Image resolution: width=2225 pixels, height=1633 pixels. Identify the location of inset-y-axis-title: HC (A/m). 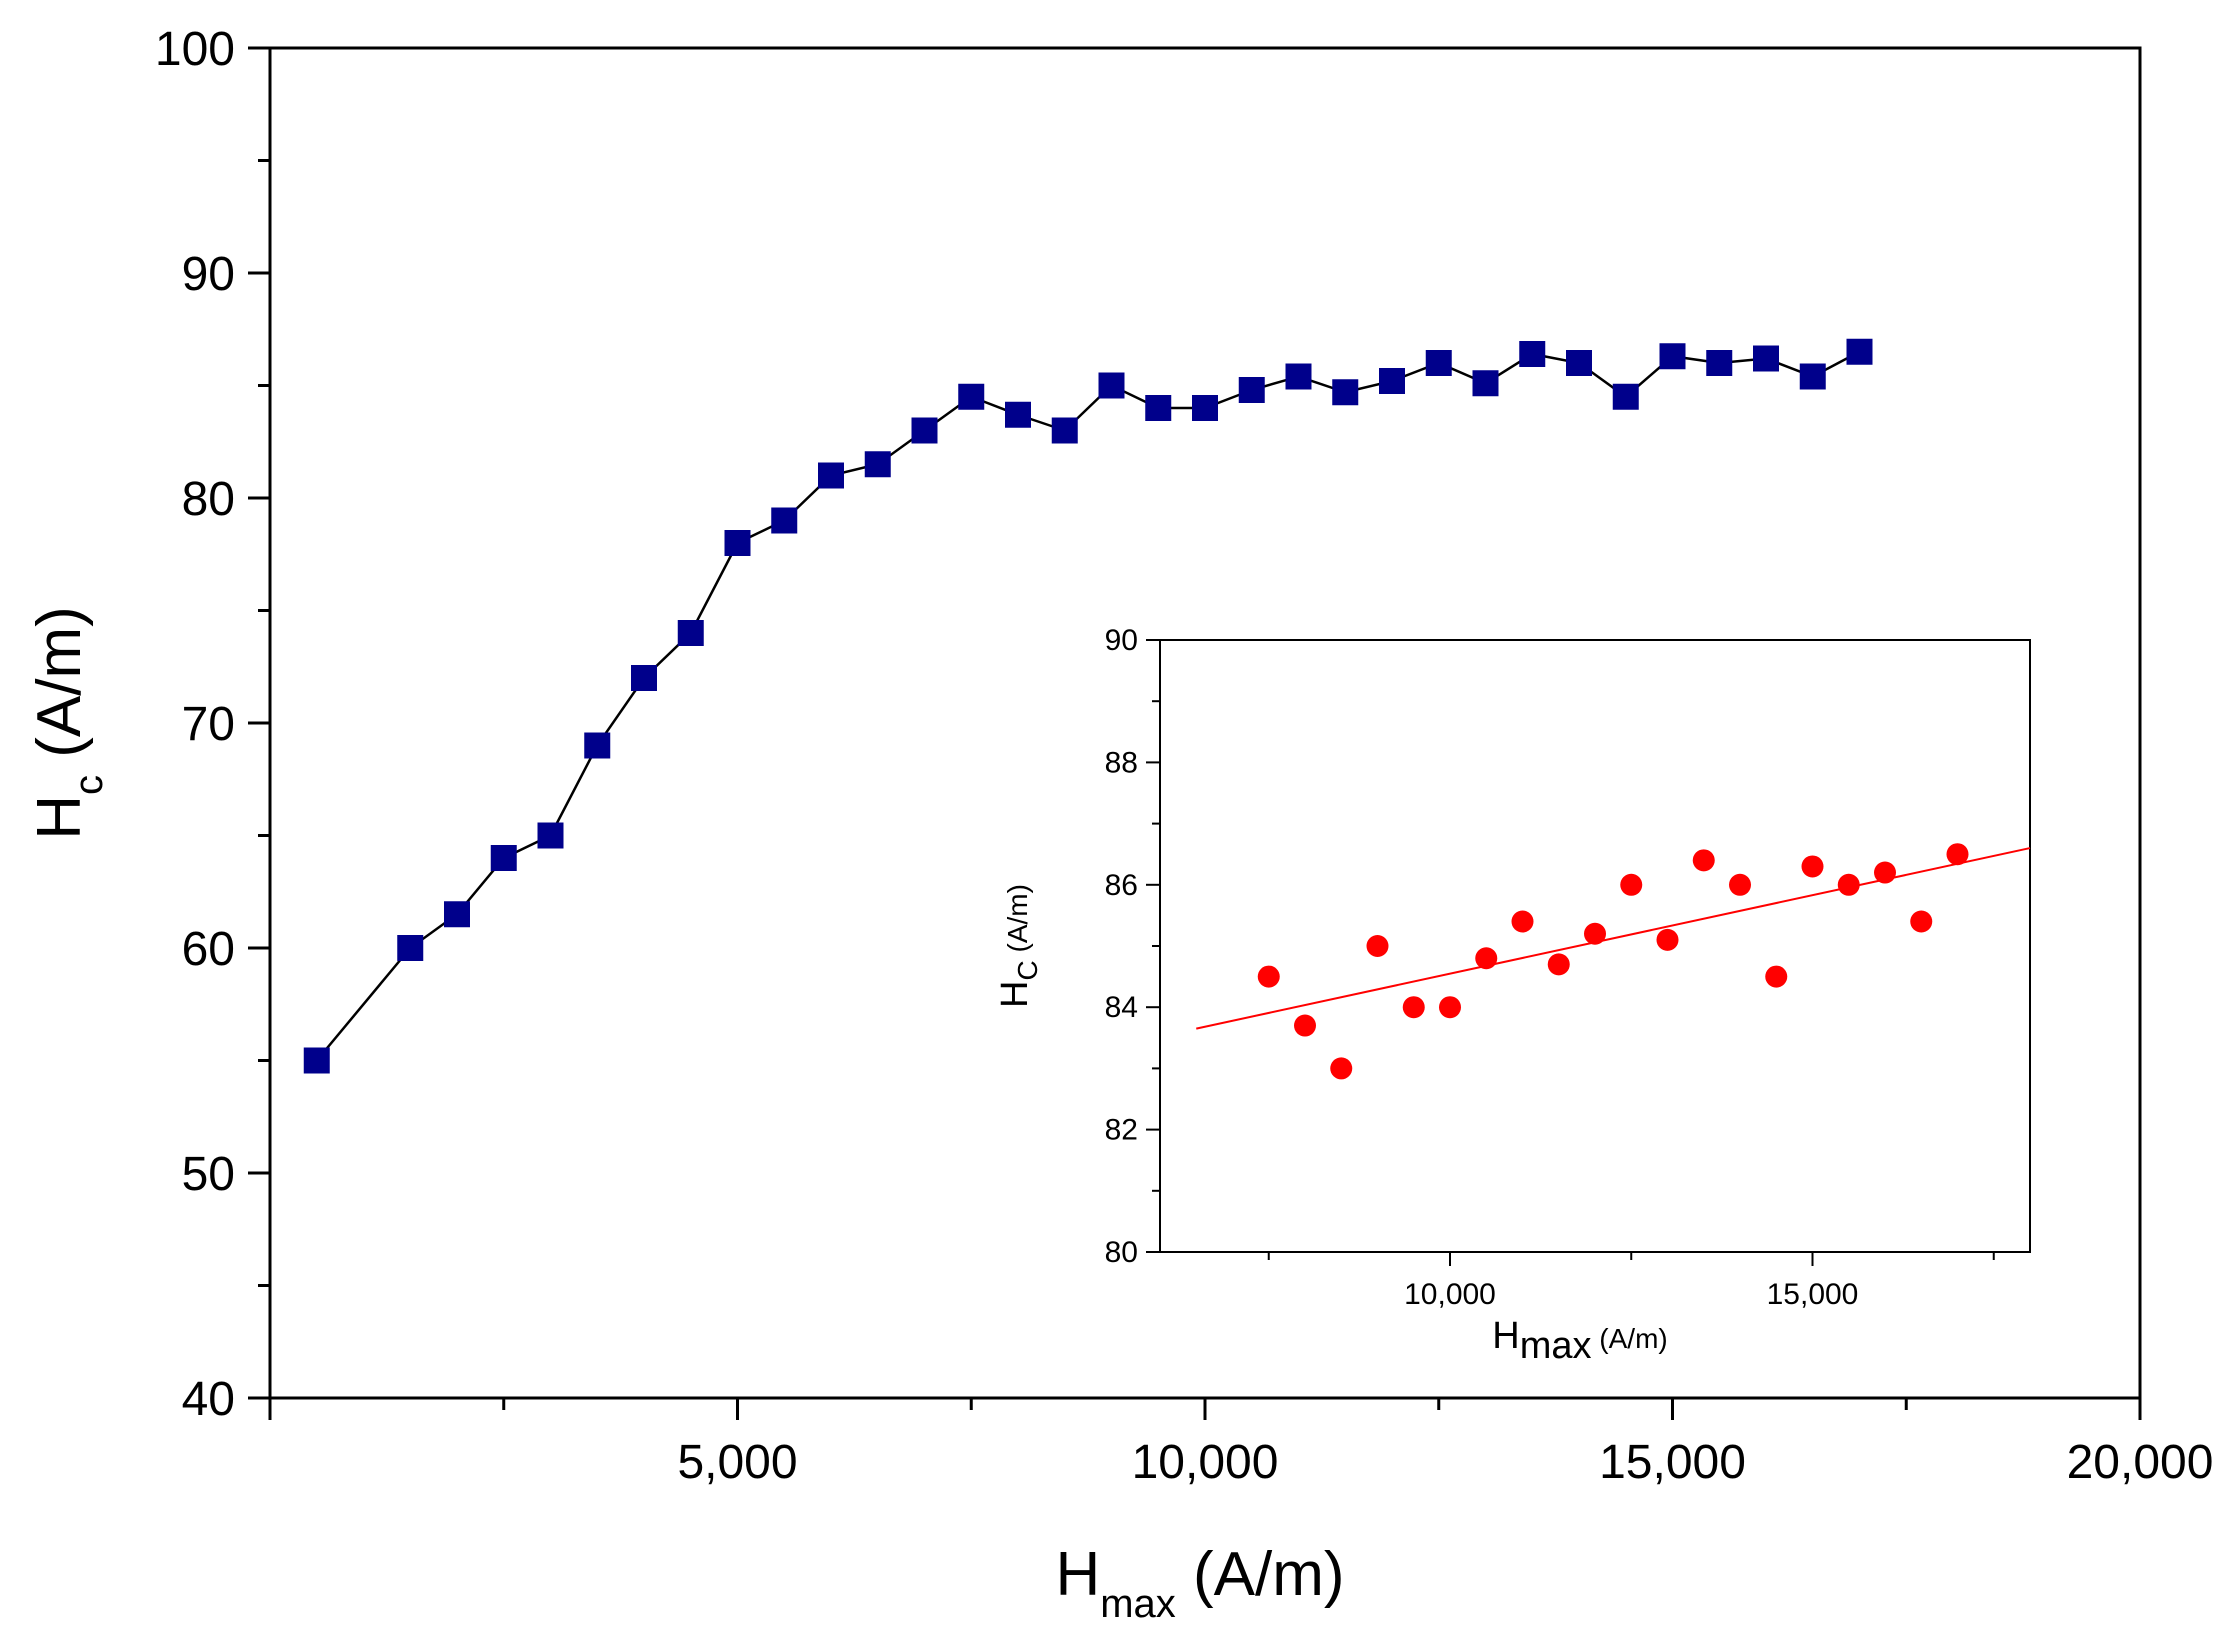
(1018, 946).